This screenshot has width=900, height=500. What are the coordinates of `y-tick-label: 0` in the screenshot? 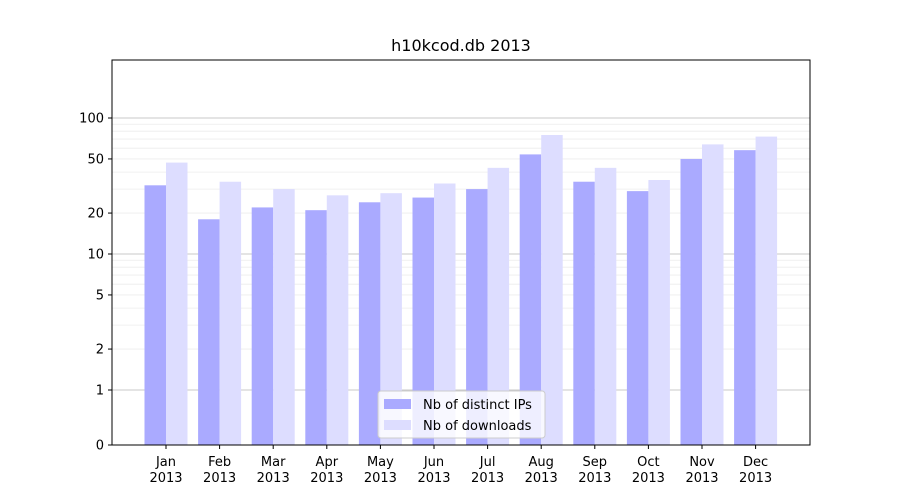 It's located at (100, 446).